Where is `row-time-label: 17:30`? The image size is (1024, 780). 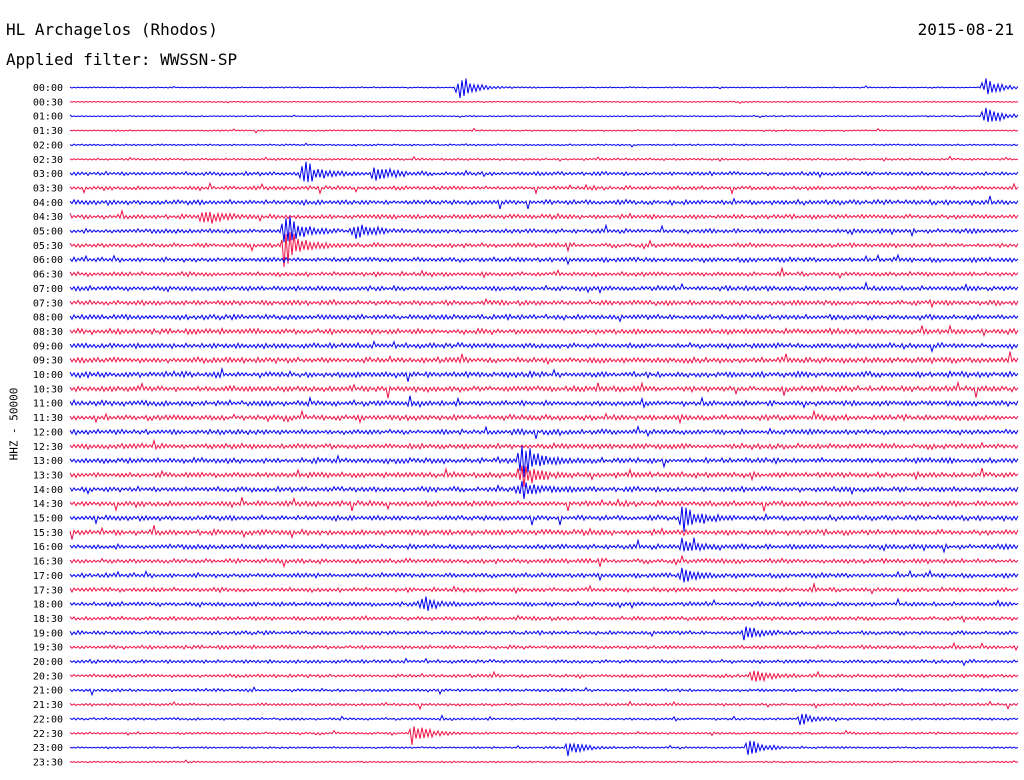 row-time-label: 17:30 is located at coordinates (48, 590).